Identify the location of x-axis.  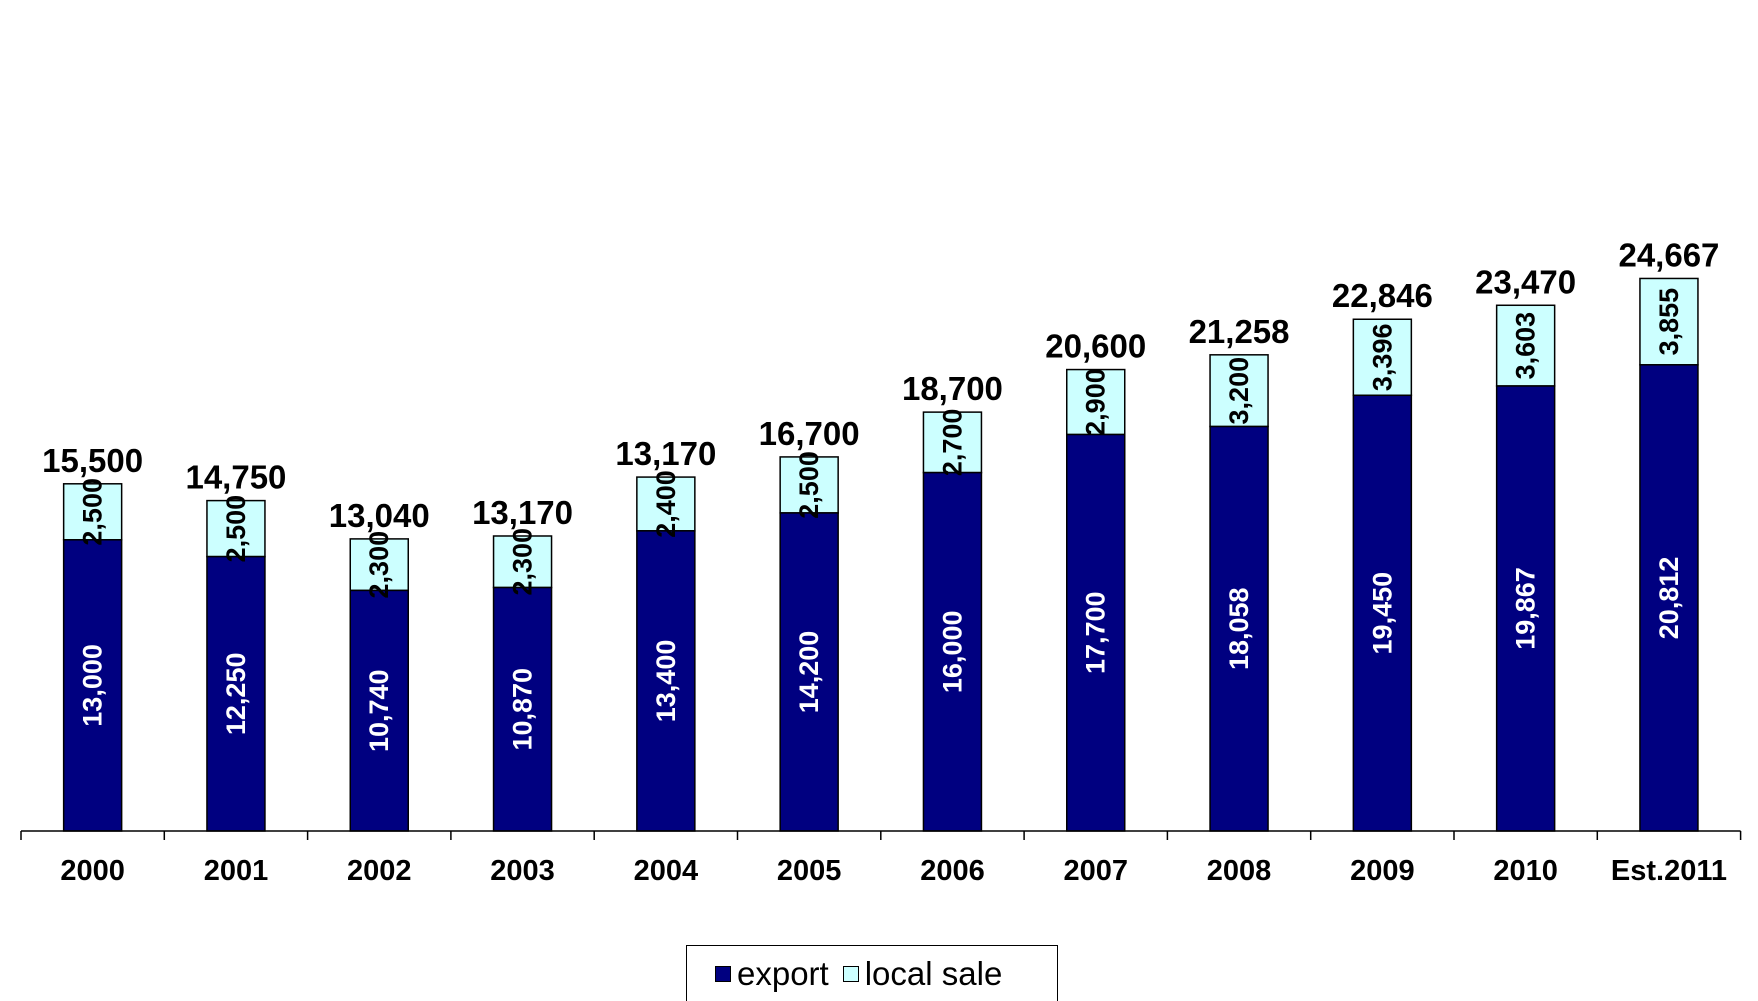
(881, 835).